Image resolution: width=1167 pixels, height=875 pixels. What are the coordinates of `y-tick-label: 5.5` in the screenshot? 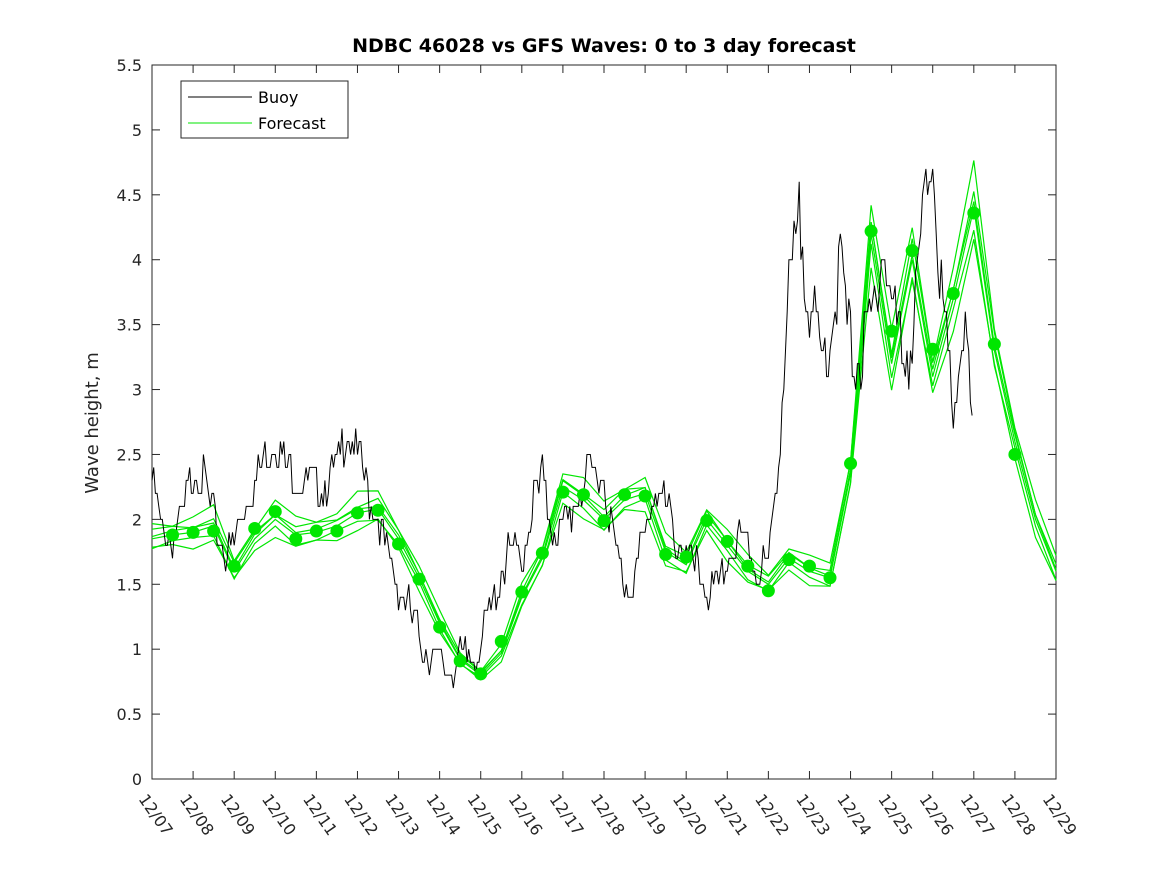 It's located at (129, 65).